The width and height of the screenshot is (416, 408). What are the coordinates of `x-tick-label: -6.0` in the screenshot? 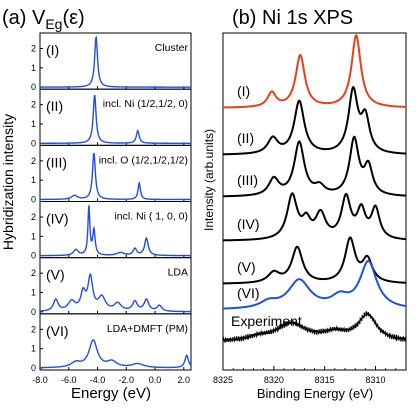 It's located at (69, 380).